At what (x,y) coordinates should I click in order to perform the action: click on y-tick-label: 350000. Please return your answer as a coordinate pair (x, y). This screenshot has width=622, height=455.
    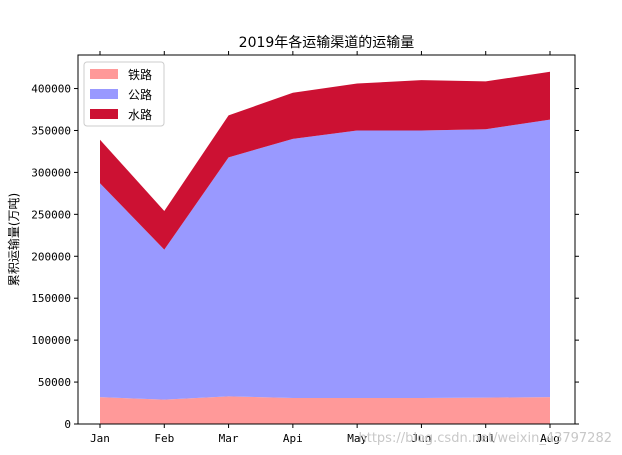
    Looking at the image, I should click on (51, 130).